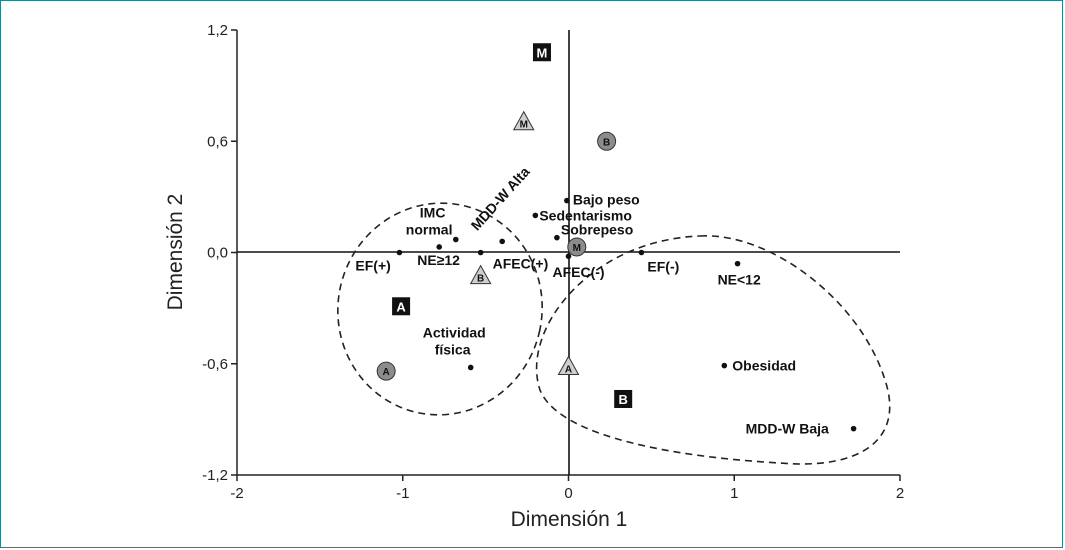 Image resolution: width=1065 pixels, height=550 pixels. I want to click on y-tick-label: -0,6, so click(215, 364).